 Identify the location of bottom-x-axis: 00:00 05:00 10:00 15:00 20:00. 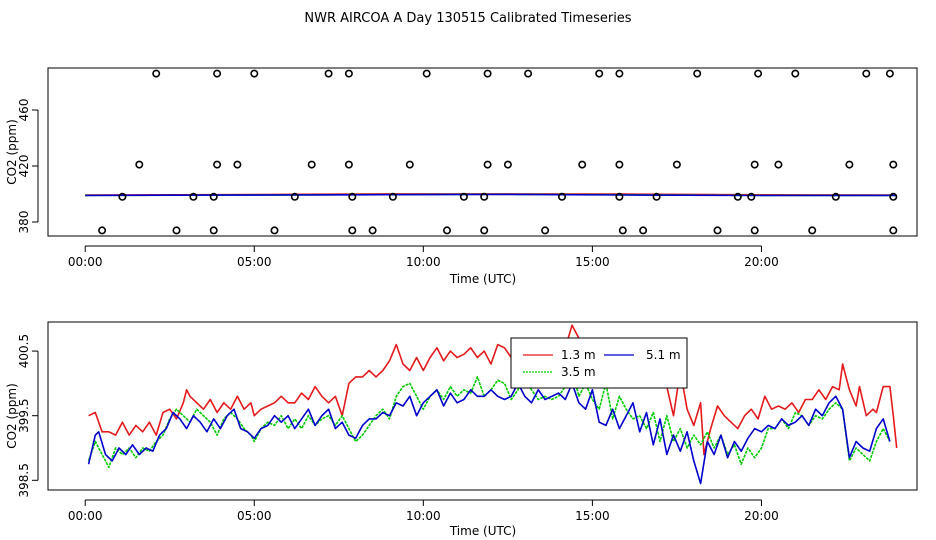
(423, 511).